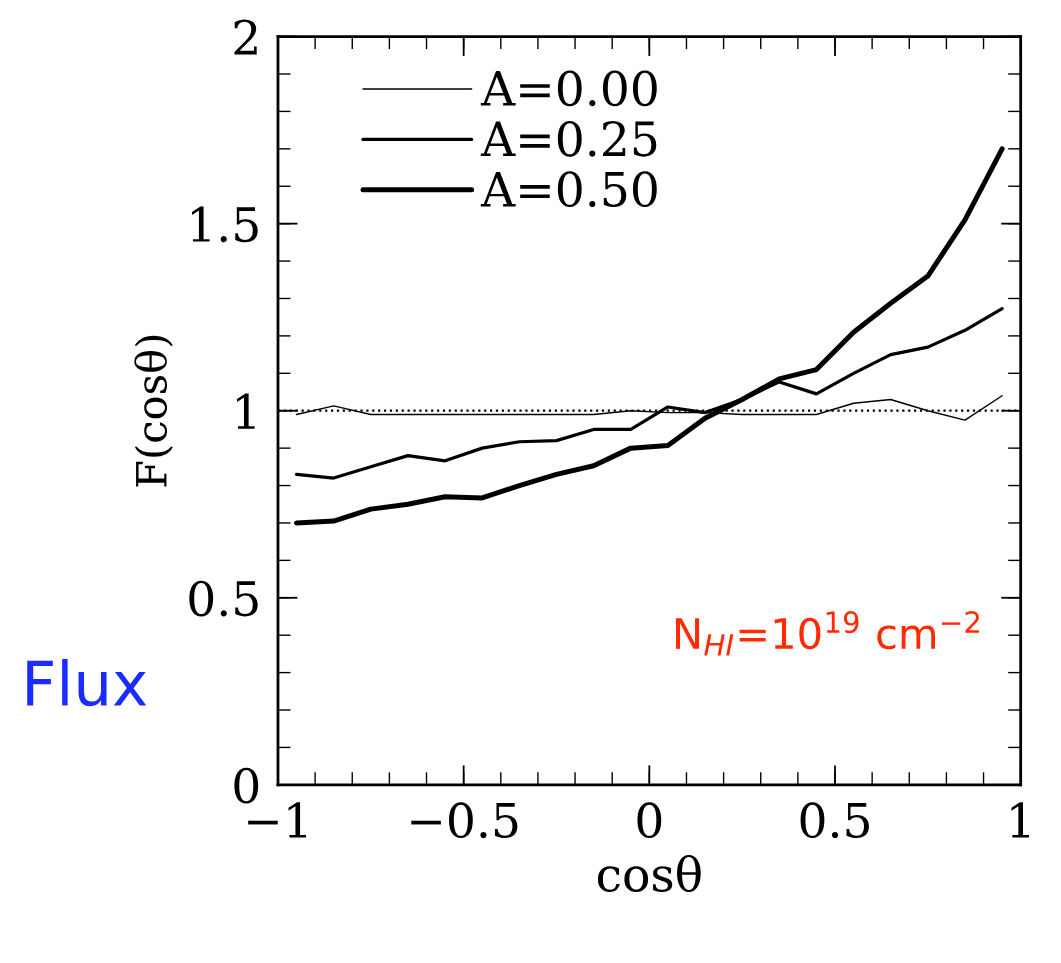 The image size is (1061, 963). What do you see at coordinates (568, 88) in the screenshot?
I see `legend-label: A=0.00` at bounding box center [568, 88].